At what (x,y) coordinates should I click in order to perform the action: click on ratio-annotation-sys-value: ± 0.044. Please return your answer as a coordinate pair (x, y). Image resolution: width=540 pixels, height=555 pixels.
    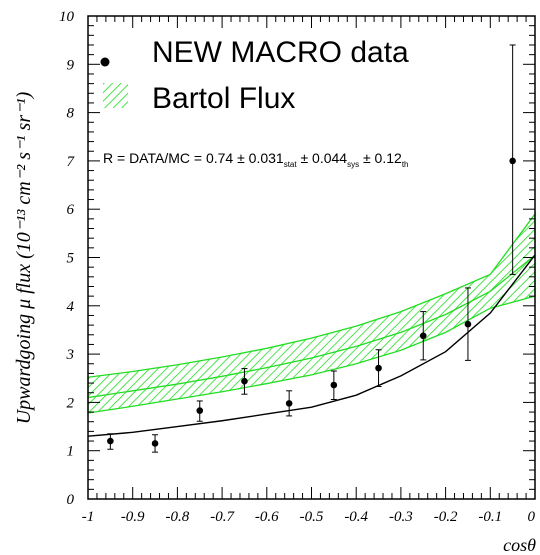
    Looking at the image, I should click on (322, 158).